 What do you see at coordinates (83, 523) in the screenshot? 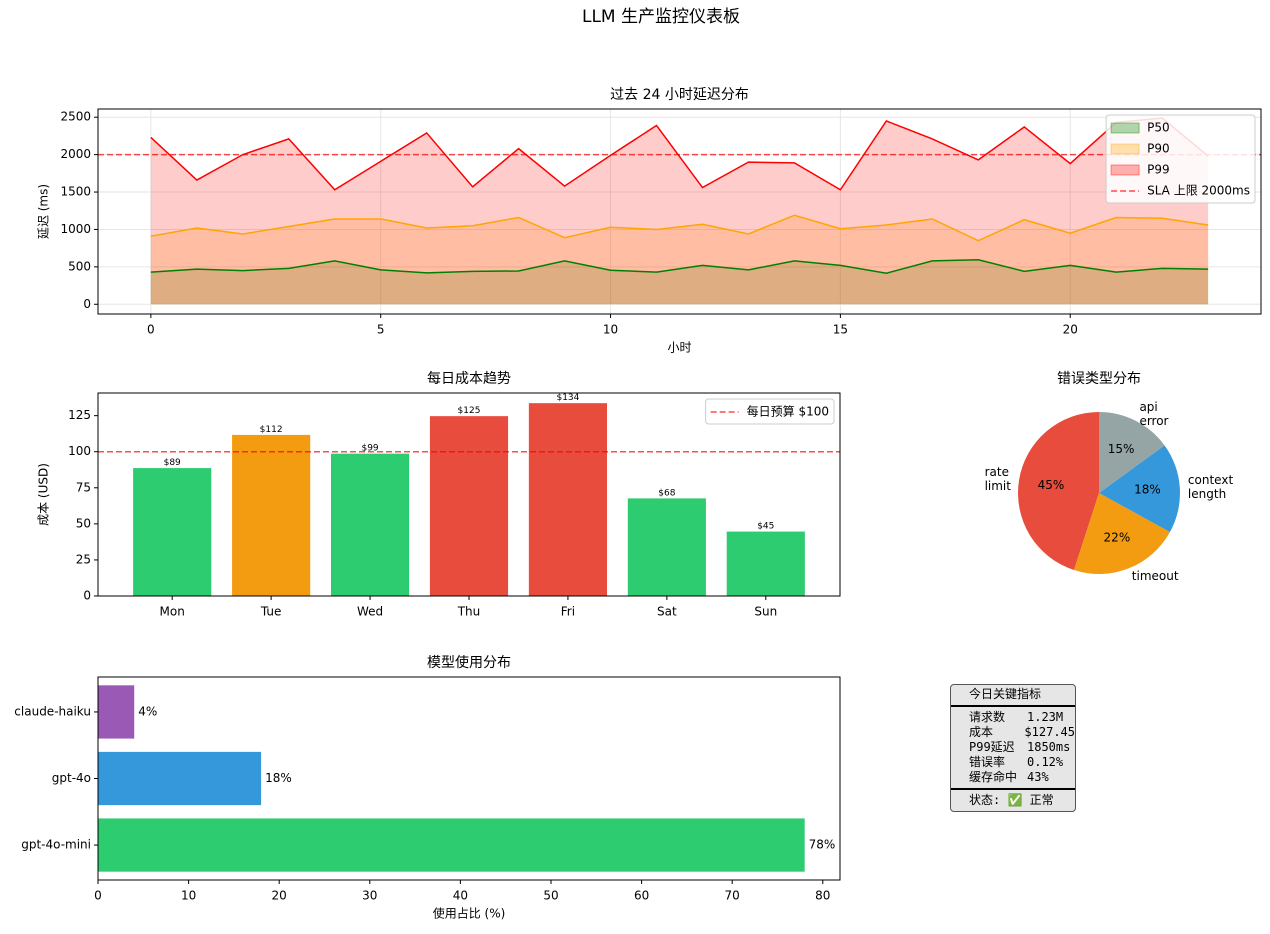
I see `y-tick-label: 50` at bounding box center [83, 523].